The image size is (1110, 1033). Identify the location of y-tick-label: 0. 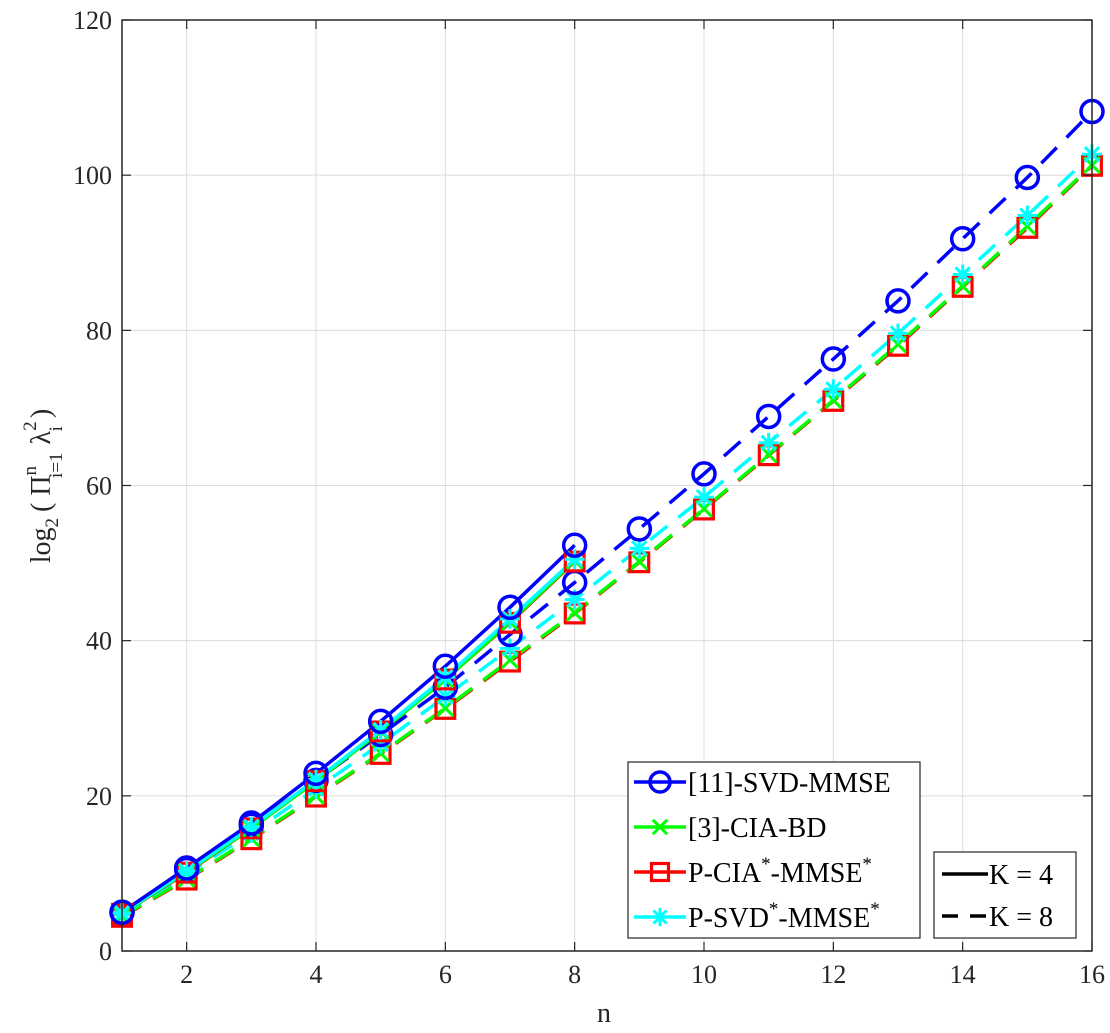
(105, 951).